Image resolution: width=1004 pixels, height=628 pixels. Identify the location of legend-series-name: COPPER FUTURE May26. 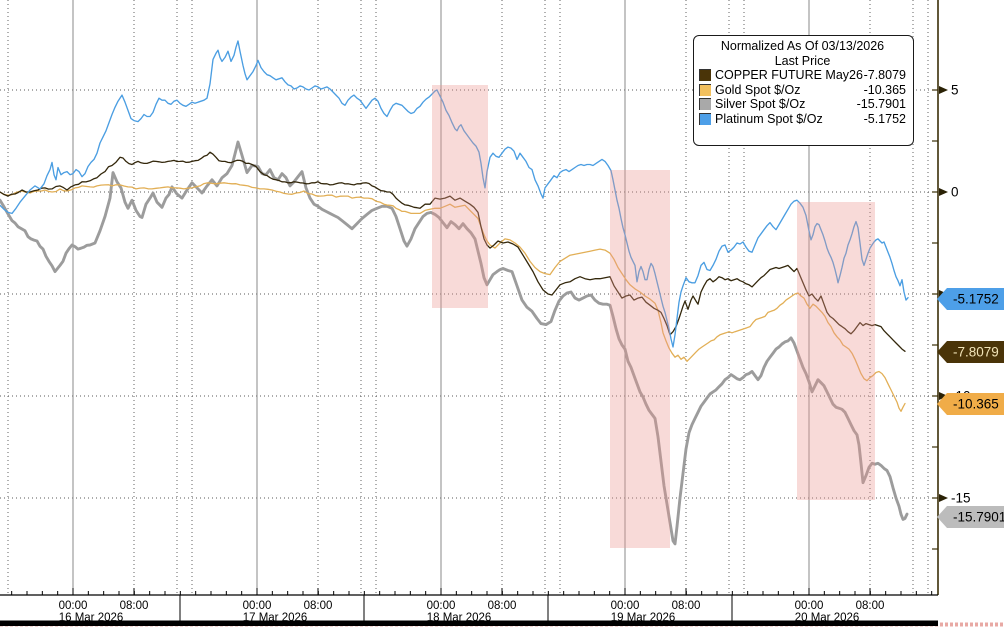
(789, 75).